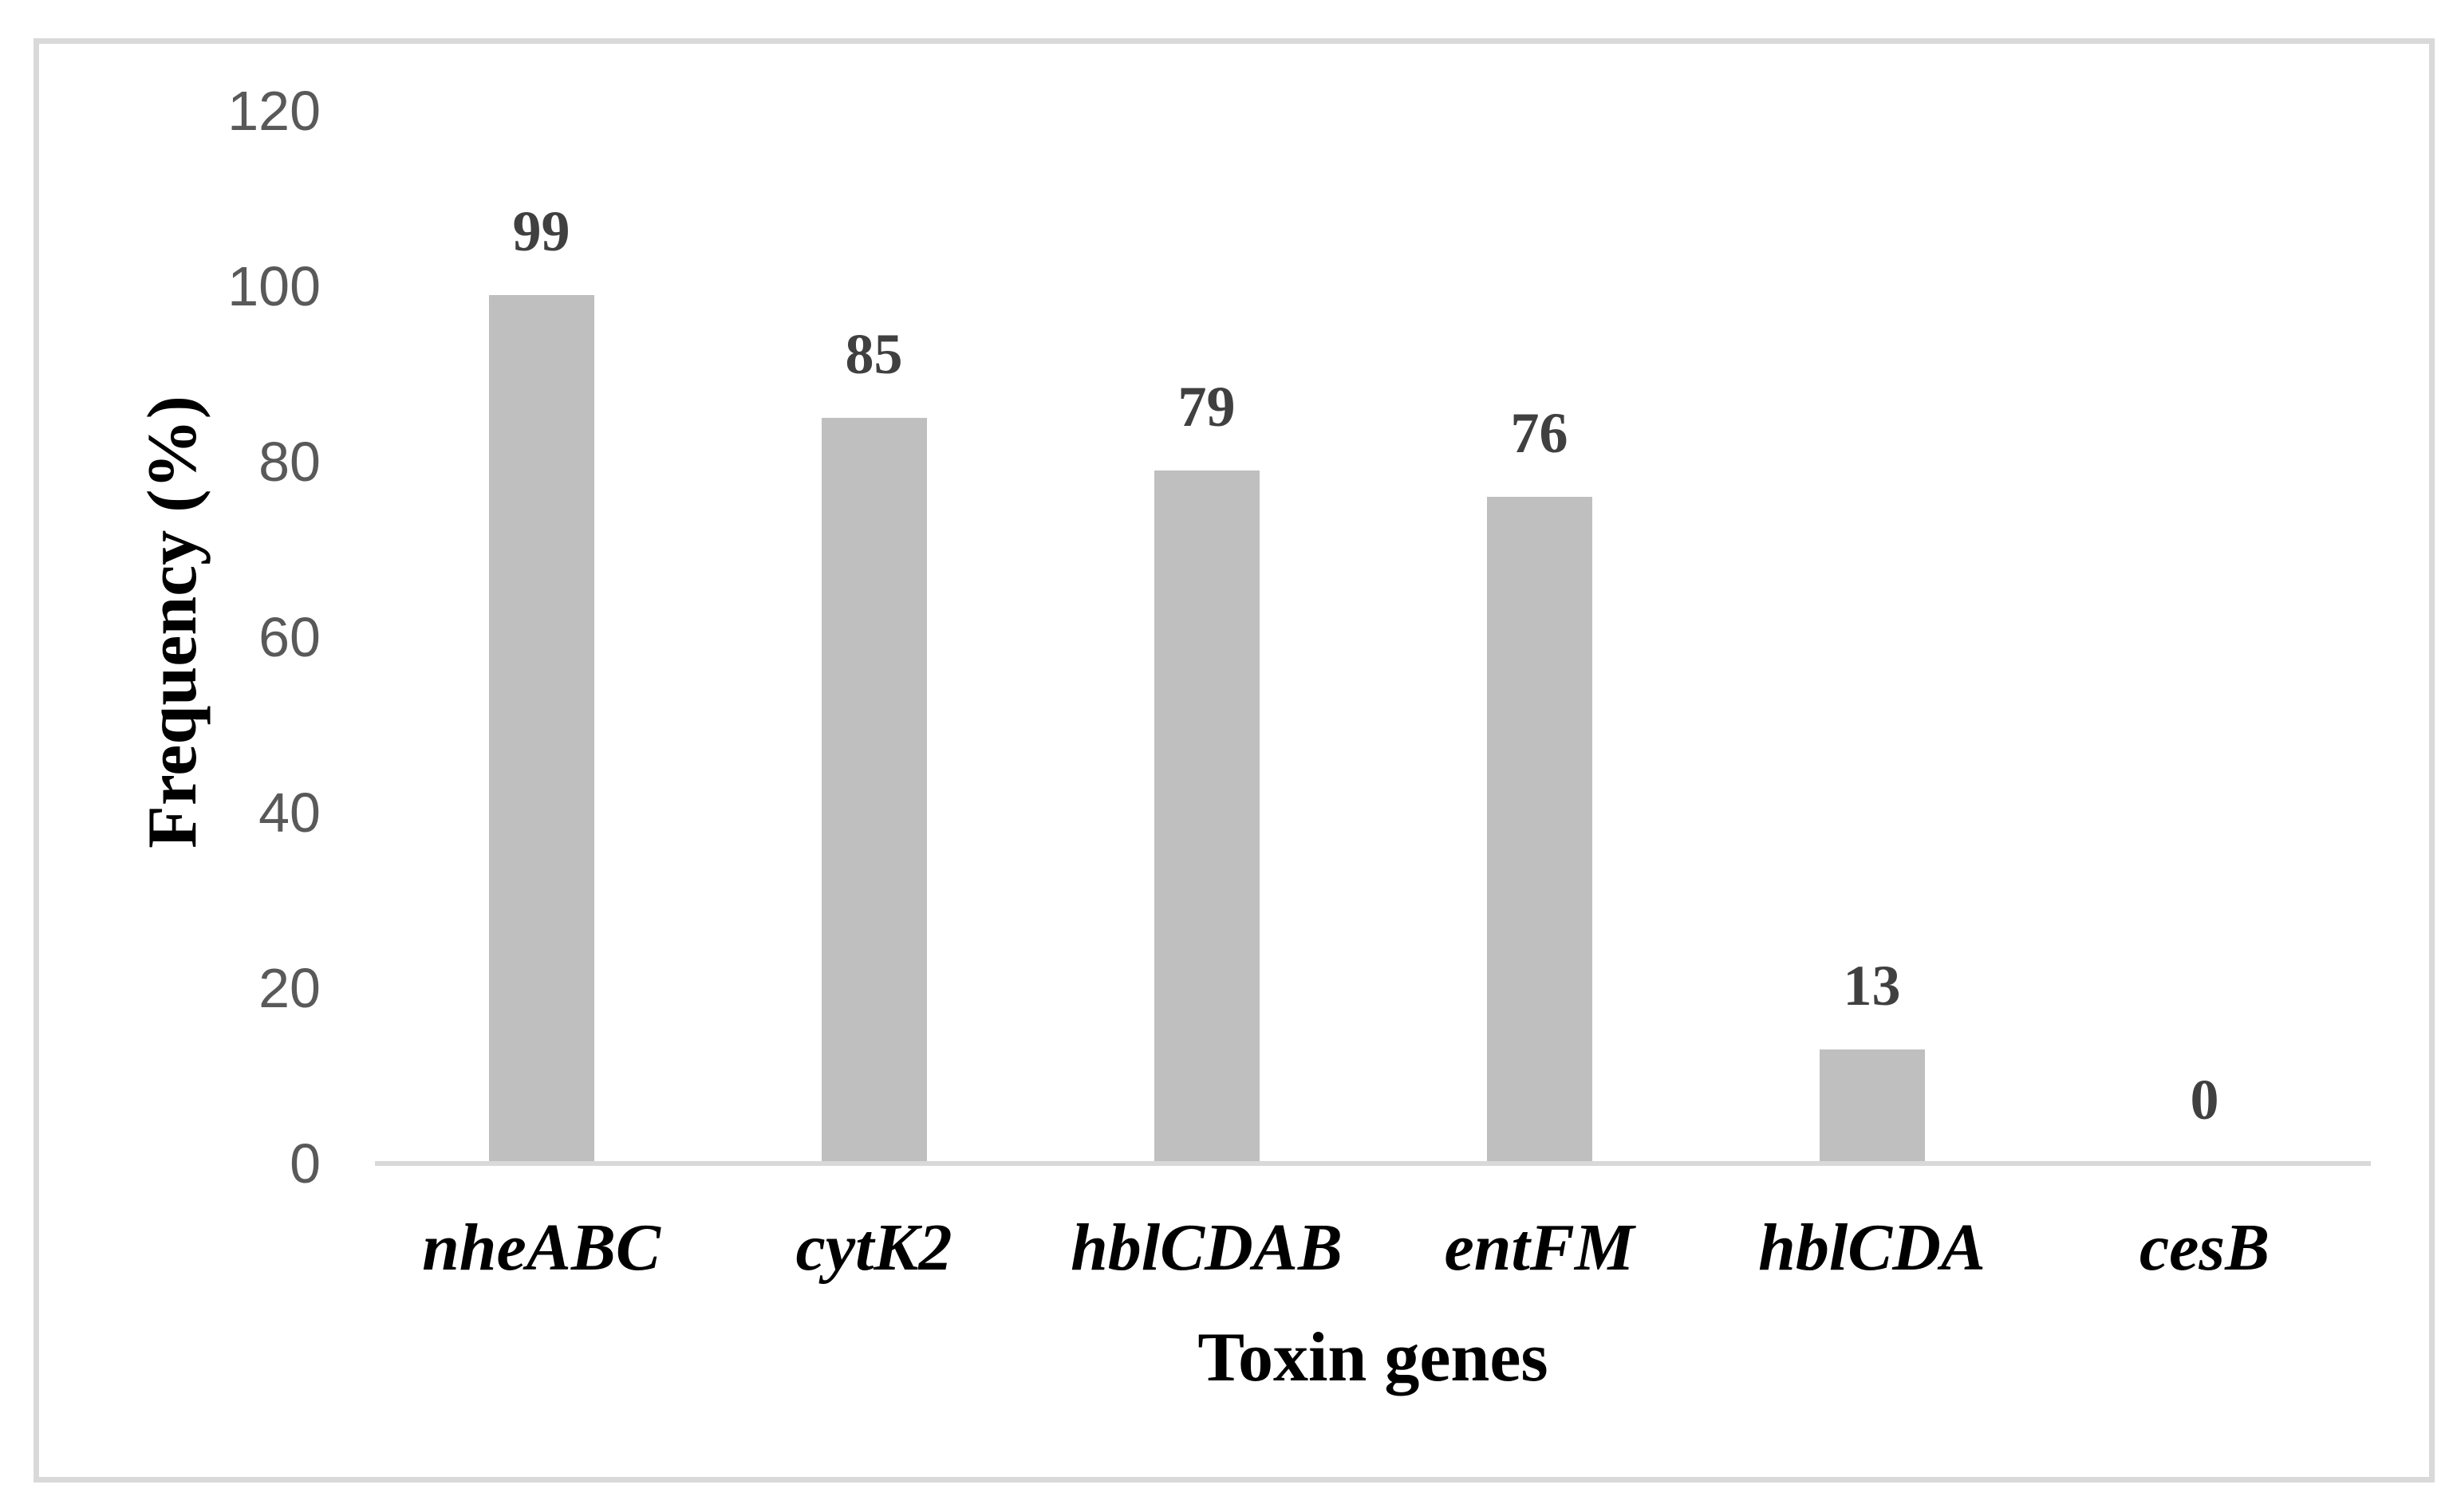  What do you see at coordinates (289, 988) in the screenshot?
I see `y-tick-label: 20` at bounding box center [289, 988].